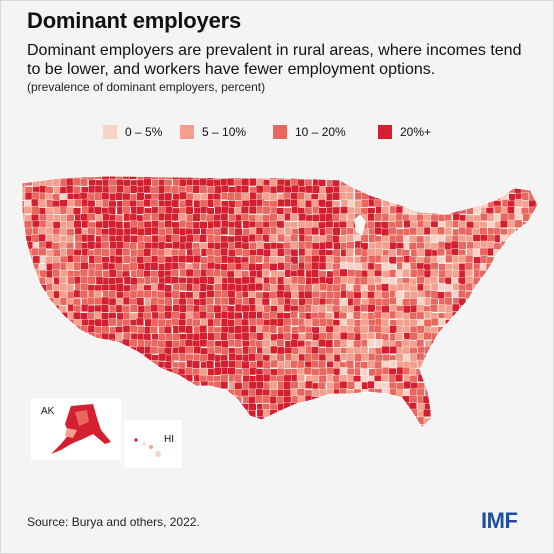 Image resolution: width=554 pixels, height=554 pixels. What do you see at coordinates (153, 444) in the screenshot?
I see `hawaii-inset: HI` at bounding box center [153, 444].